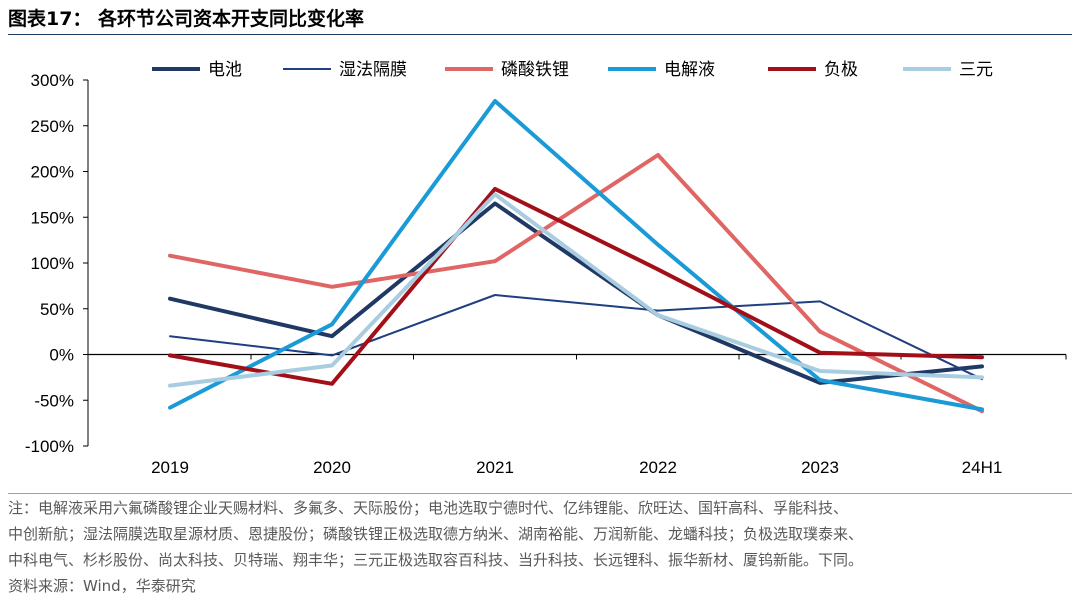 The width and height of the screenshot is (1080, 607). I want to click on x-tick-label: 2020, so click(332, 467).